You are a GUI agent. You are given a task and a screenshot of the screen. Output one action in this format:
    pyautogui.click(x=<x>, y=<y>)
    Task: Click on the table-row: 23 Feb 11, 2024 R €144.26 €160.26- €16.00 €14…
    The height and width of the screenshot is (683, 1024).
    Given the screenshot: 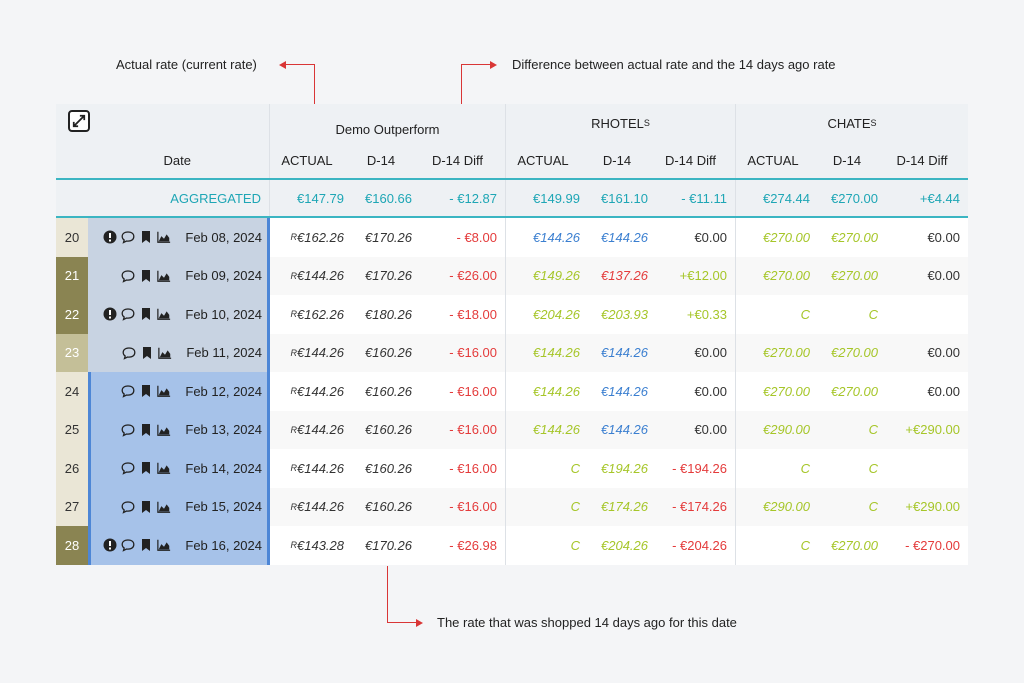 What is the action you would take?
    pyautogui.click(x=512, y=352)
    